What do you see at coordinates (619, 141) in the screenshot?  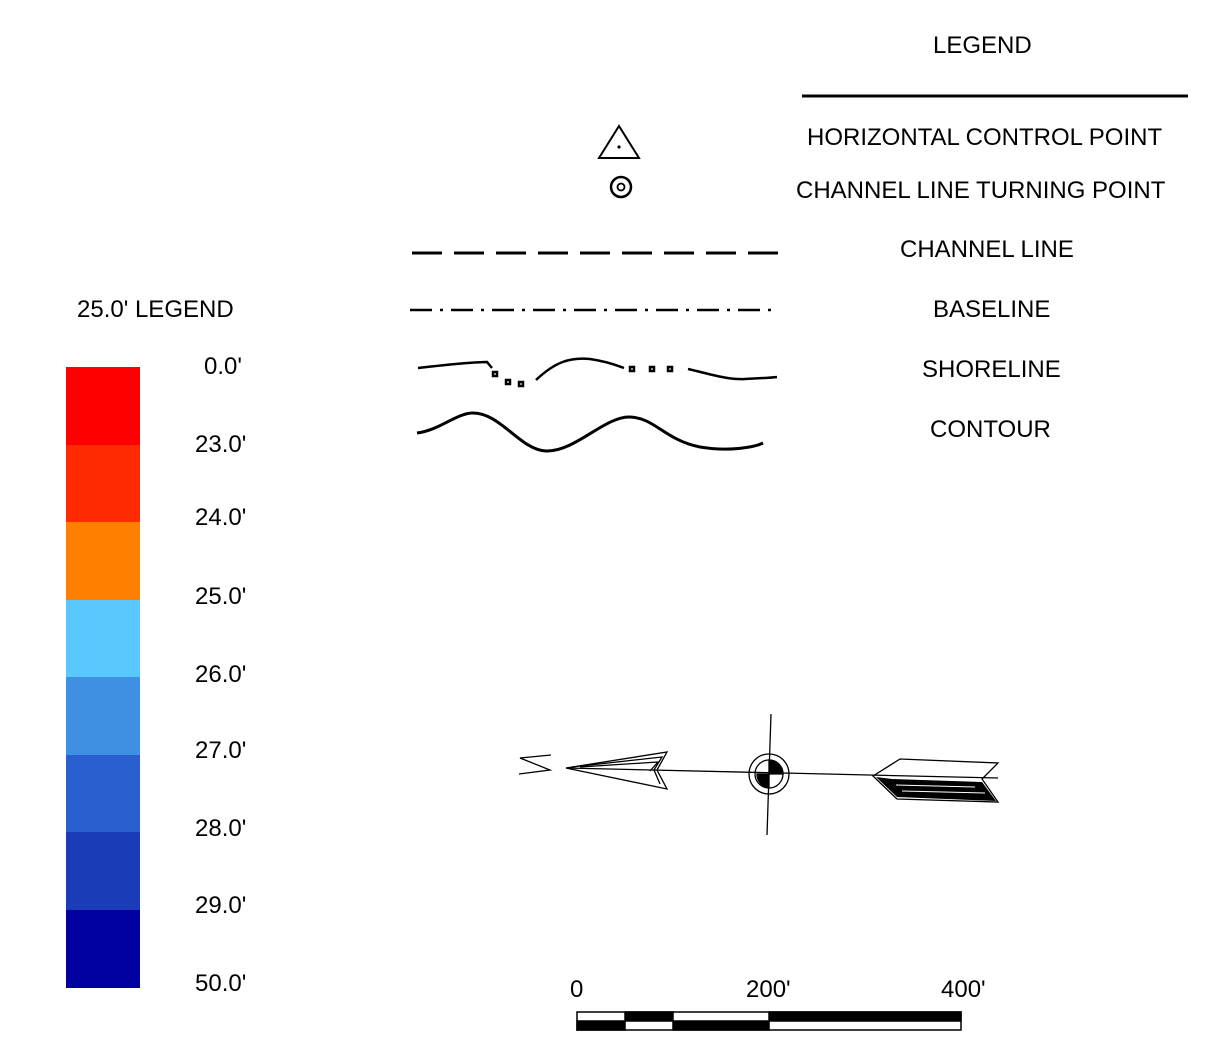 I see `triangle-dot-icon` at bounding box center [619, 141].